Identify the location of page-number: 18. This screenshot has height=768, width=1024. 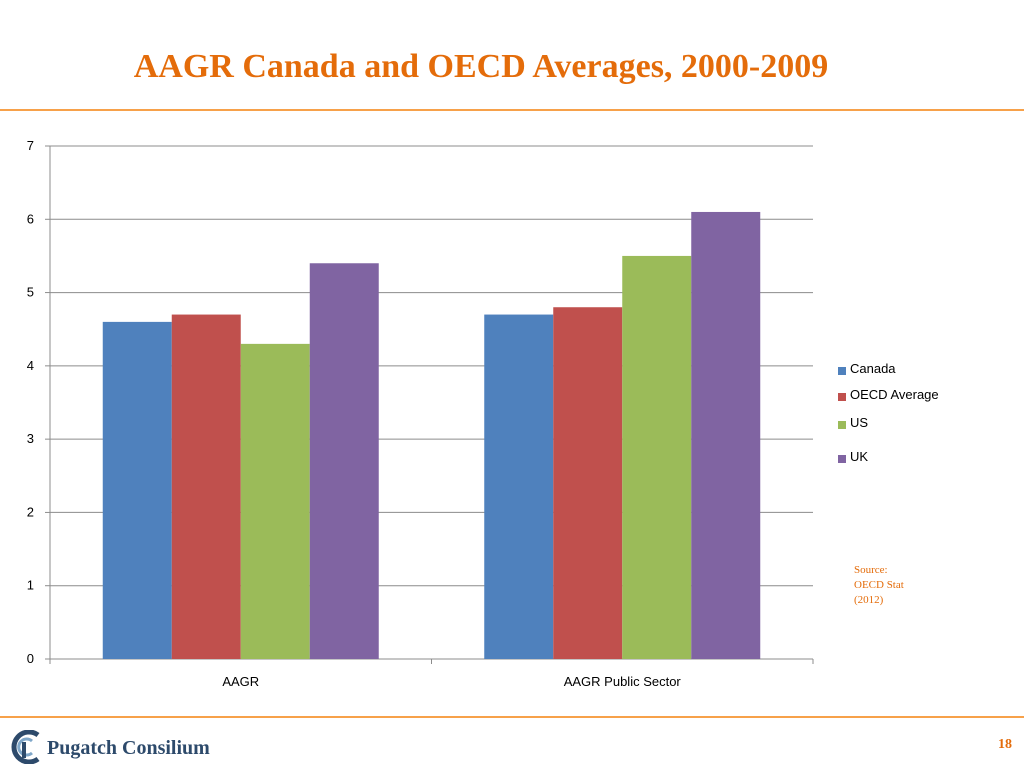
(1005, 744).